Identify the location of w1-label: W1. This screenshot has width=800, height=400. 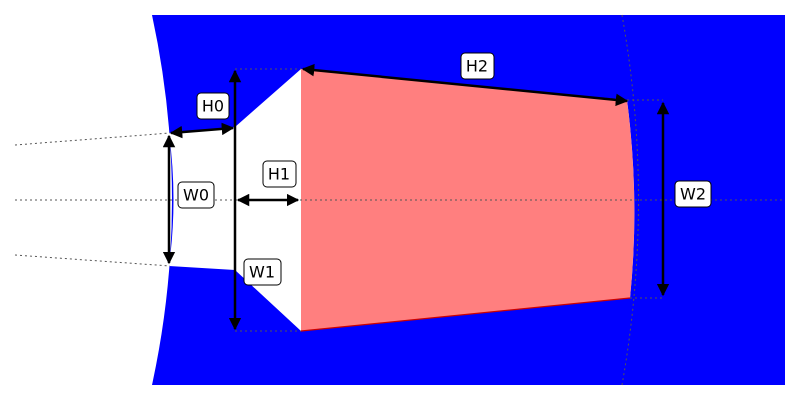
(262, 272).